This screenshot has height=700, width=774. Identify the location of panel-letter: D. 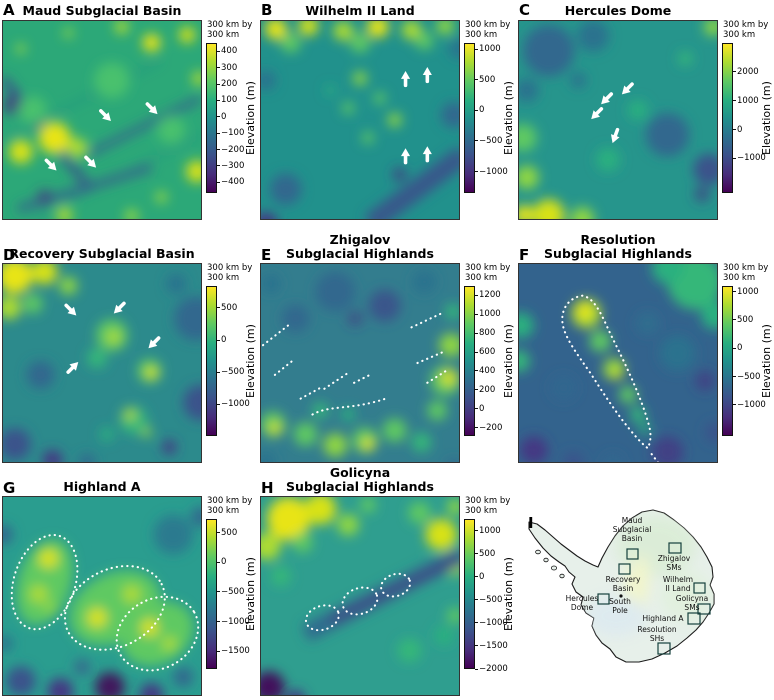
(9, 255).